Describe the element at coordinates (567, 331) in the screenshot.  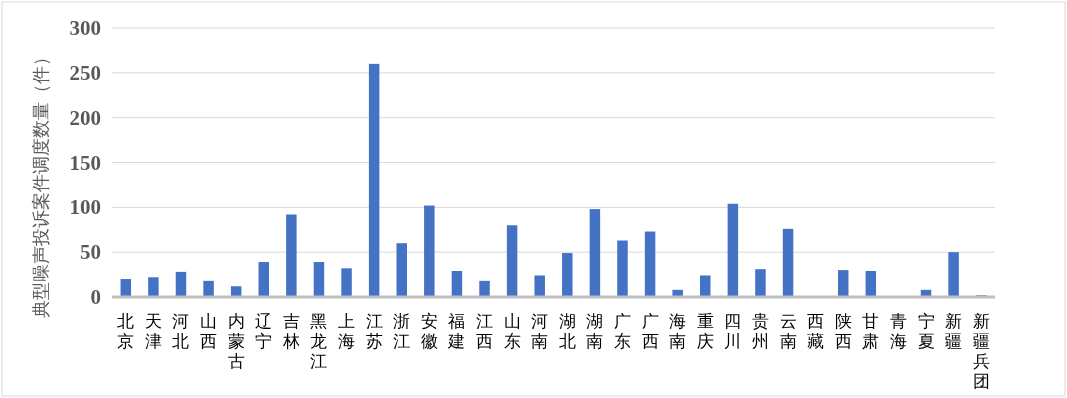
I see `x-tick-label: 湖北` at that location.